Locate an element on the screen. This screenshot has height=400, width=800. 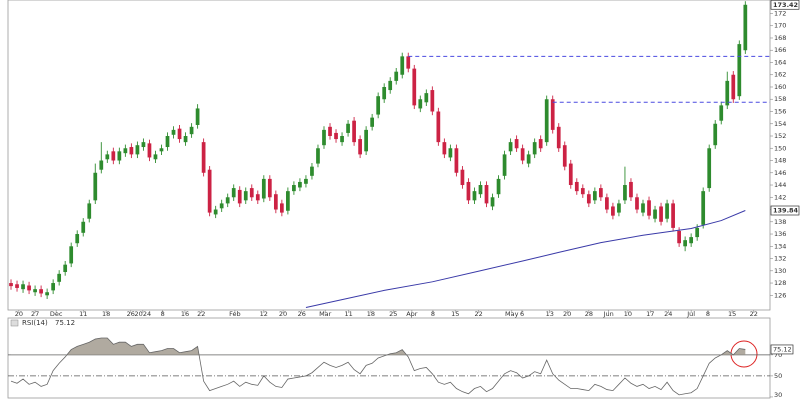
y-tick-label: 168 is located at coordinates (780, 38).